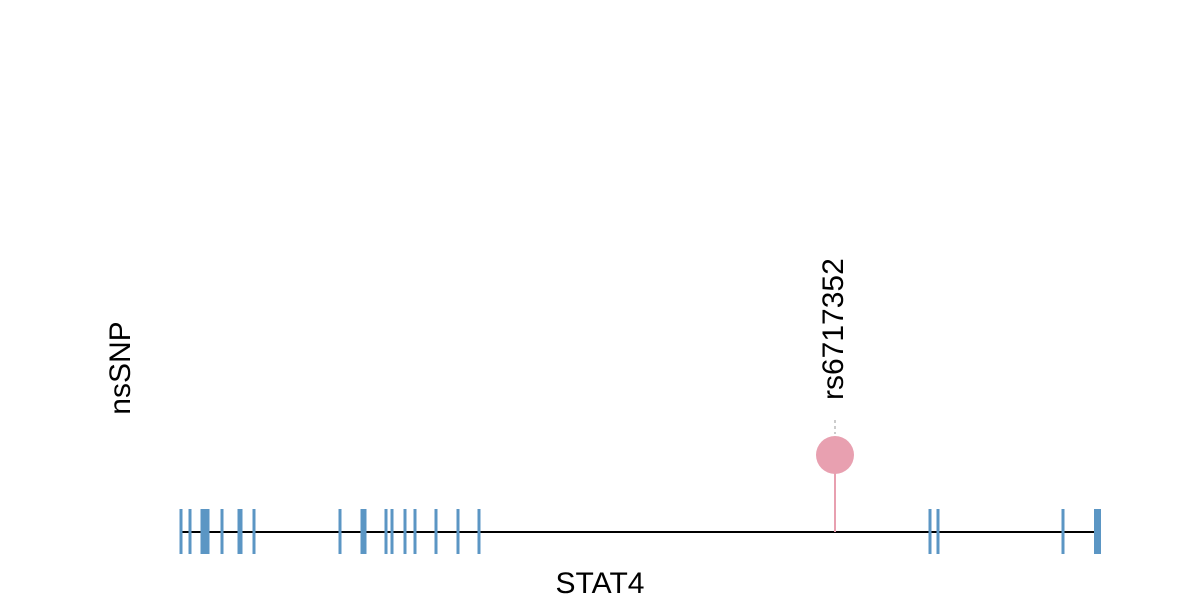 The width and height of the screenshot is (1200, 600). Describe the element at coordinates (833, 329) in the screenshot. I see `snp-label: rs6717352` at that location.